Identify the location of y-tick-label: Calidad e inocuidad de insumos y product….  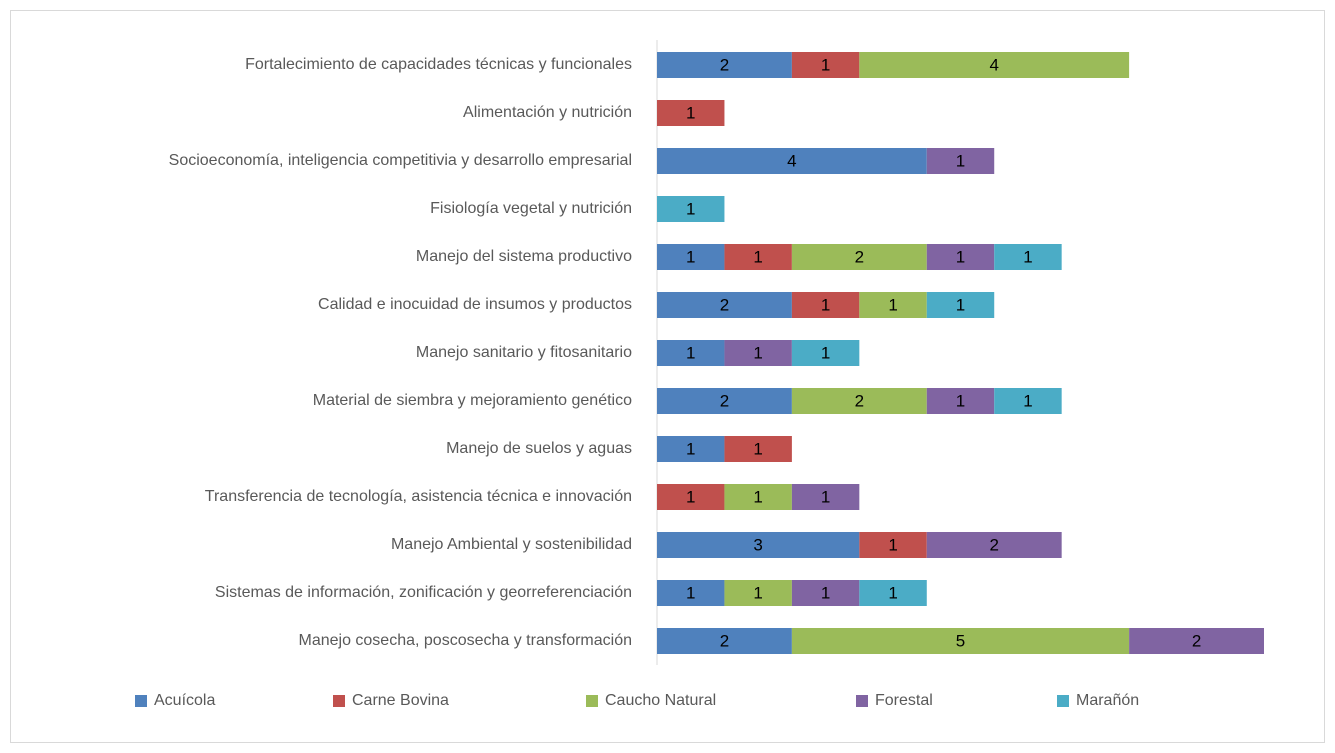
(475, 304).